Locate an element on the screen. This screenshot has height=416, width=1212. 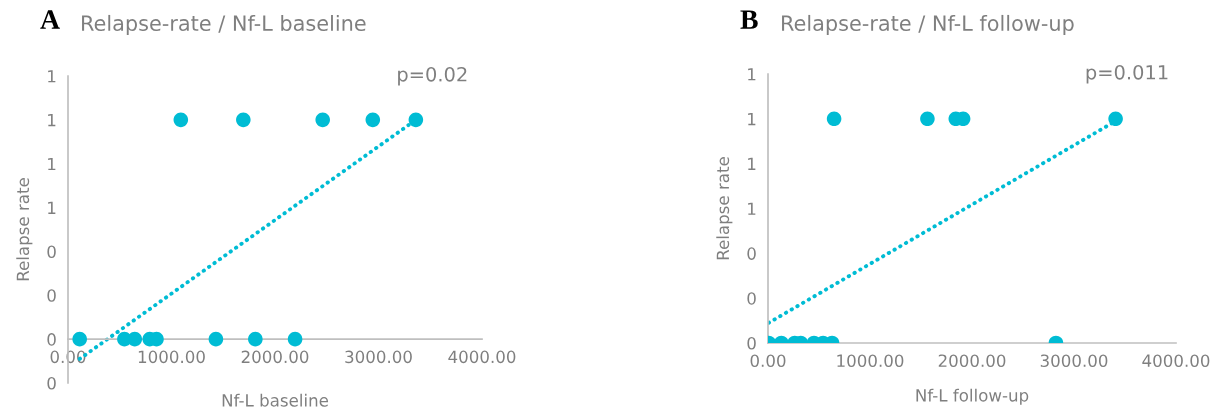
chart-title: Relapse-rate / Nf-L follow-up is located at coordinates (928, 25).